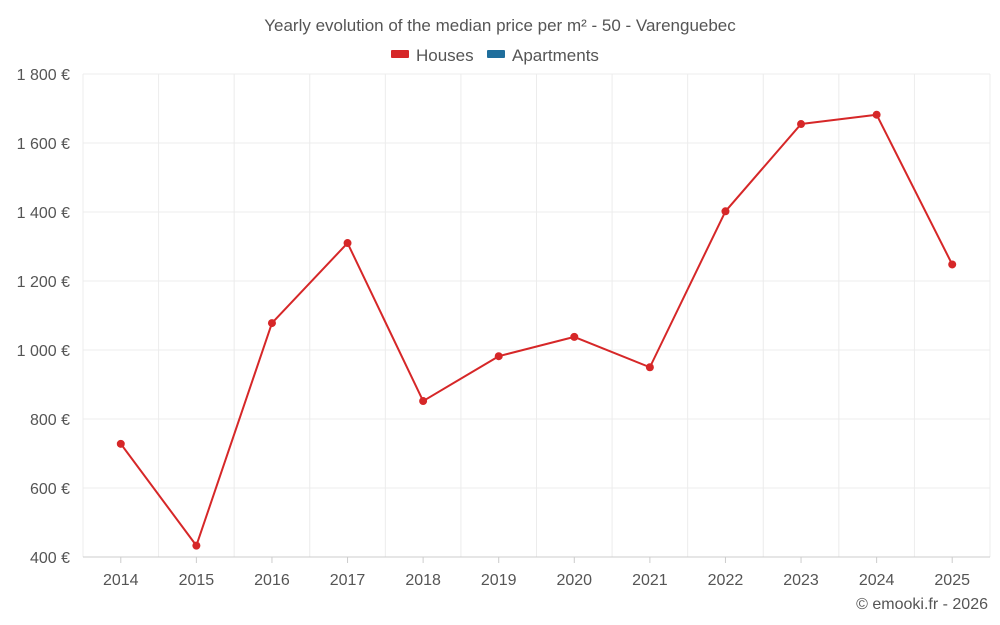 This screenshot has height=625, width=1000. What do you see at coordinates (50, 489) in the screenshot?
I see `y-tick-label: 600 €` at bounding box center [50, 489].